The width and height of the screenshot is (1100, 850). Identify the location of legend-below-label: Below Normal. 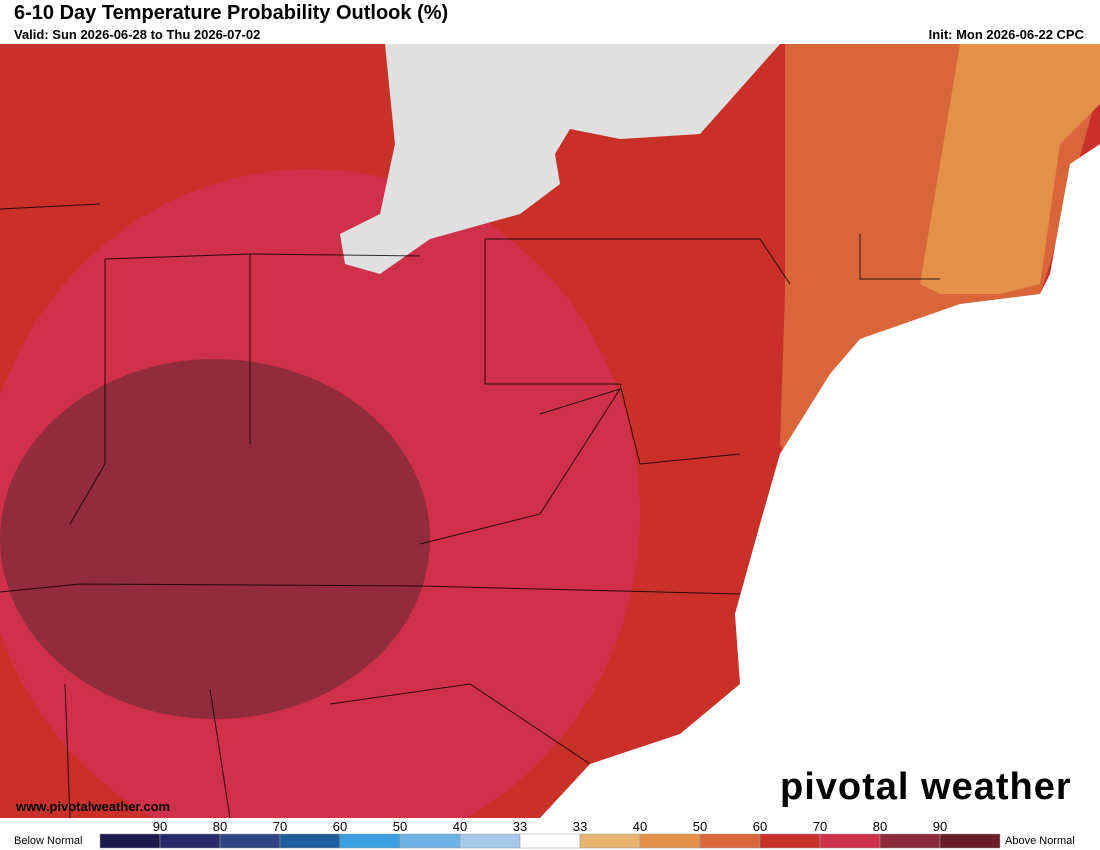
(48, 841).